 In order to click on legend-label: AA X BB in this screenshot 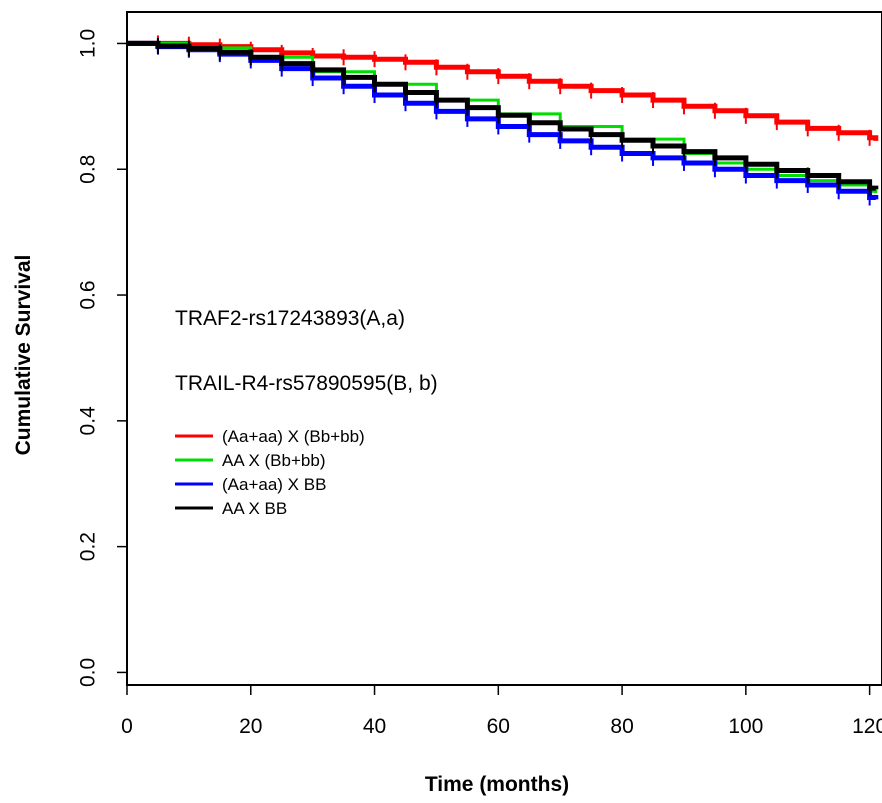, I will do `click(254, 508)`.